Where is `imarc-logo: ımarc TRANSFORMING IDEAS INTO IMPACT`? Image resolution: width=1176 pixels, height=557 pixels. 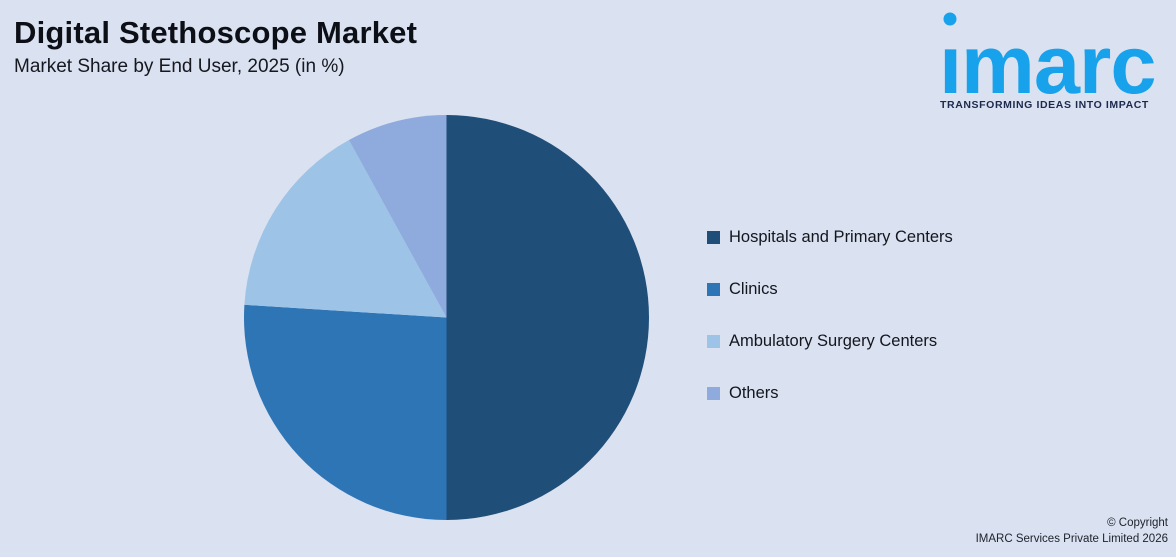 imarc-logo: ımarc TRANSFORMING IDEAS INTO IMPACT is located at coordinates (1047, 61).